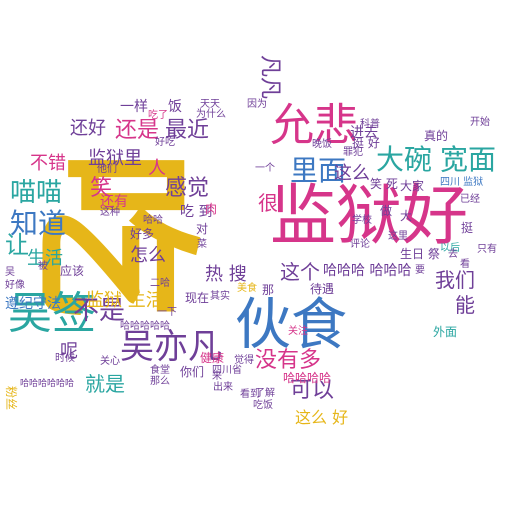 This screenshot has height=512, width=512. What do you see at coordinates (134, 107) in the screenshot?
I see `word: 一样` at bounding box center [134, 107].